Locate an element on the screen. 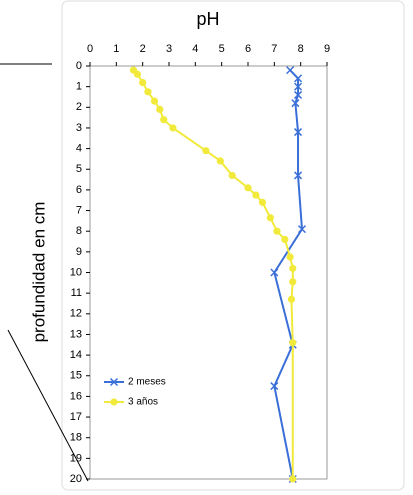 This screenshot has height=495, width=413. x-tick-label: 3 is located at coordinates (169, 49).